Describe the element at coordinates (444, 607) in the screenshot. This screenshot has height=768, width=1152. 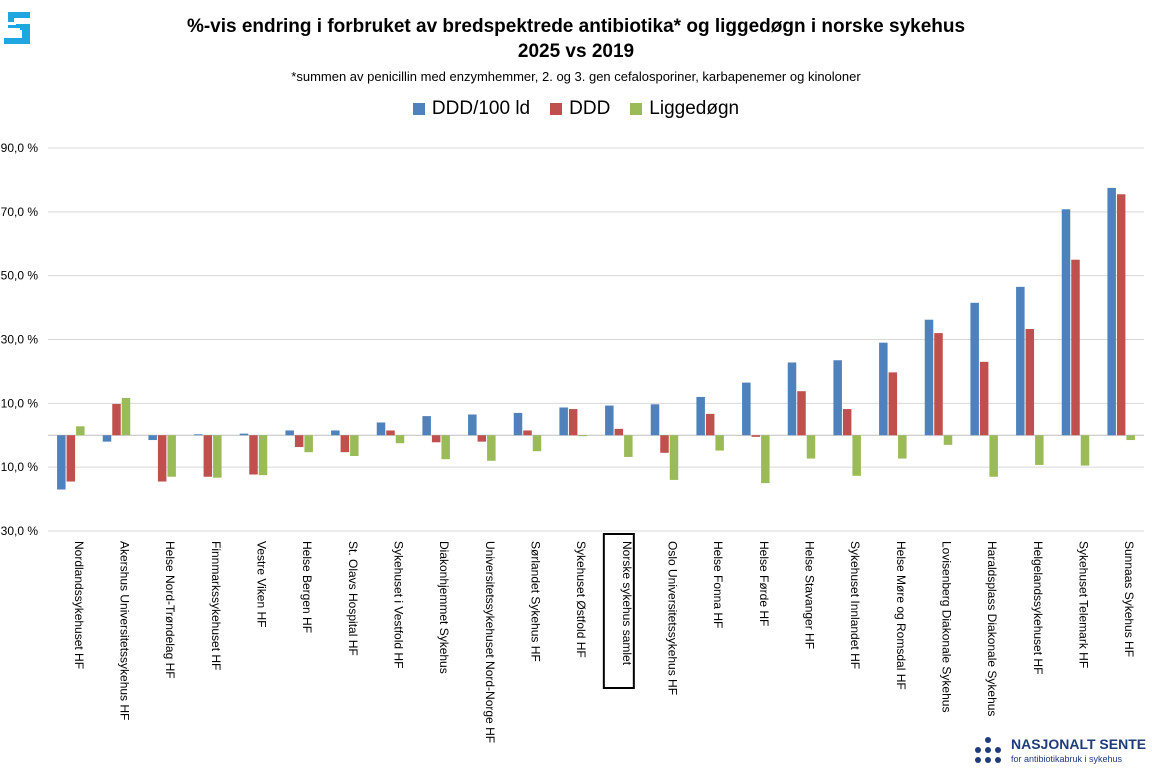
I see `x-tick-label: Diakonhjemmet Sykehus` at that location.